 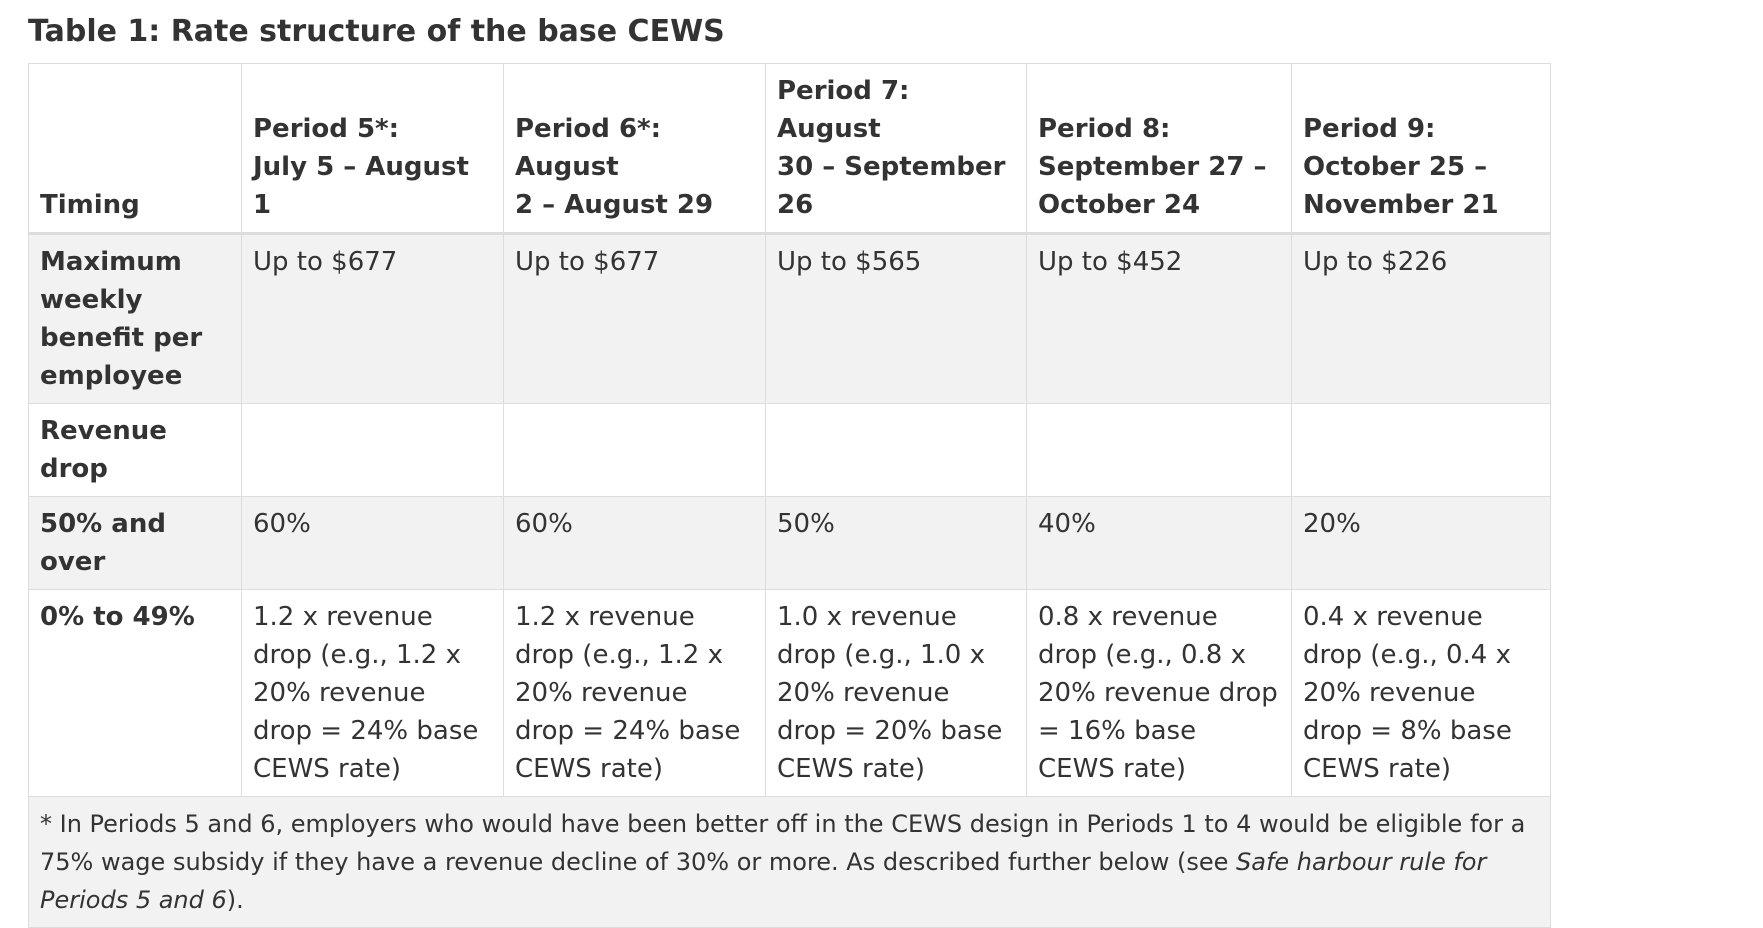 I want to click on table-row-revenue-drop: Revenue drop, so click(x=789, y=450).